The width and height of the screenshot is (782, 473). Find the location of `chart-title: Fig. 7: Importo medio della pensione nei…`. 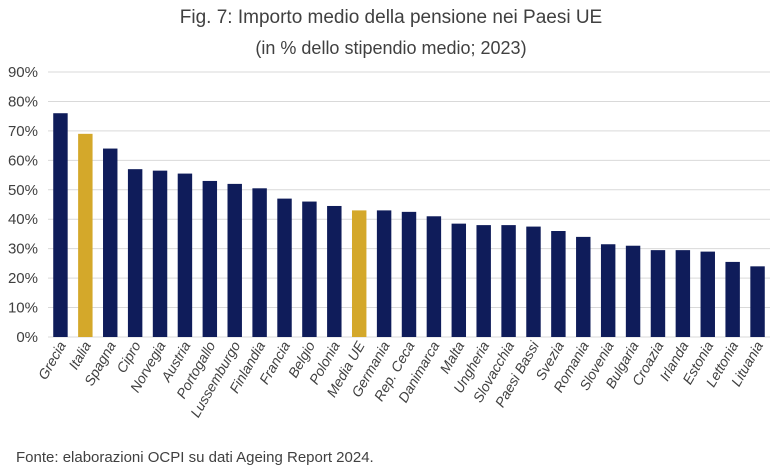

chart-title: Fig. 7: Importo medio della pensione nei… is located at coordinates (391, 17).